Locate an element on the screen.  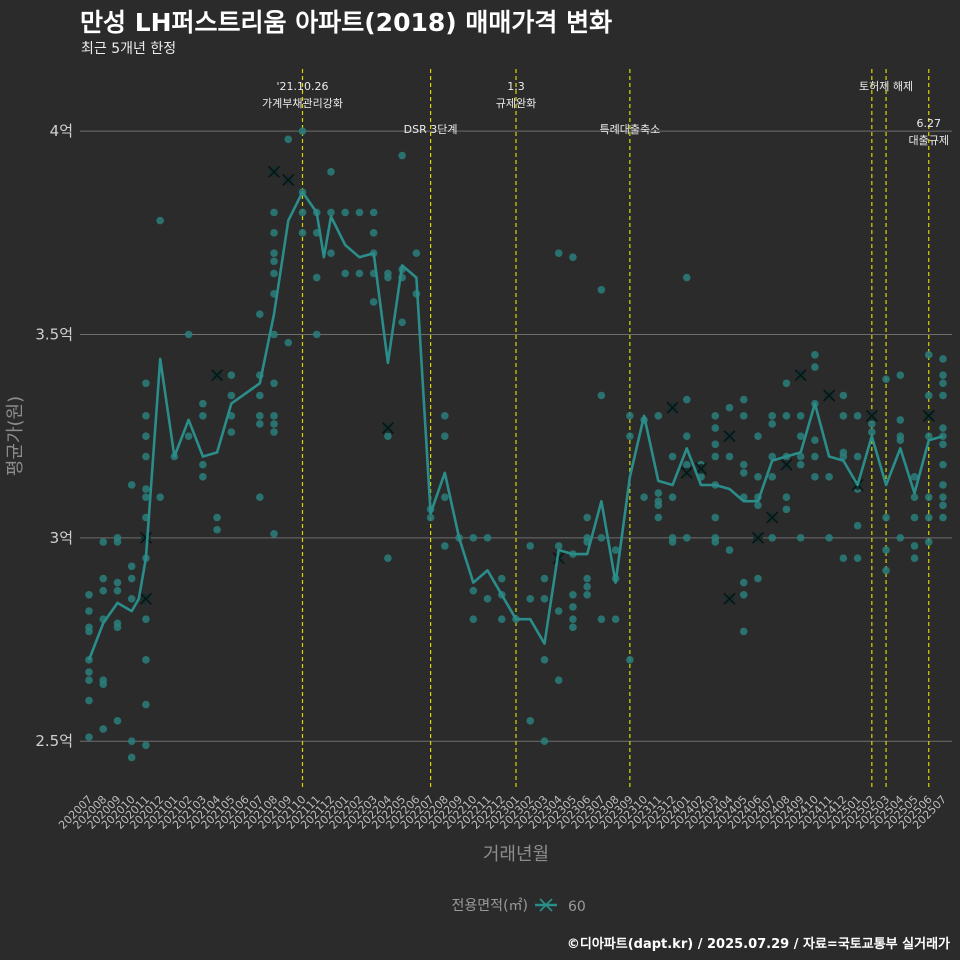
y-tick-label: 3.5억 is located at coordinates (54, 334).